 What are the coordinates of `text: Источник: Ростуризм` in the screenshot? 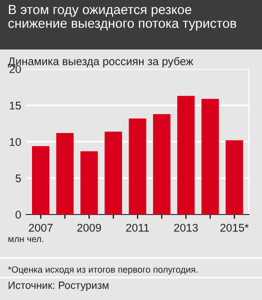 It's located at (58, 286).